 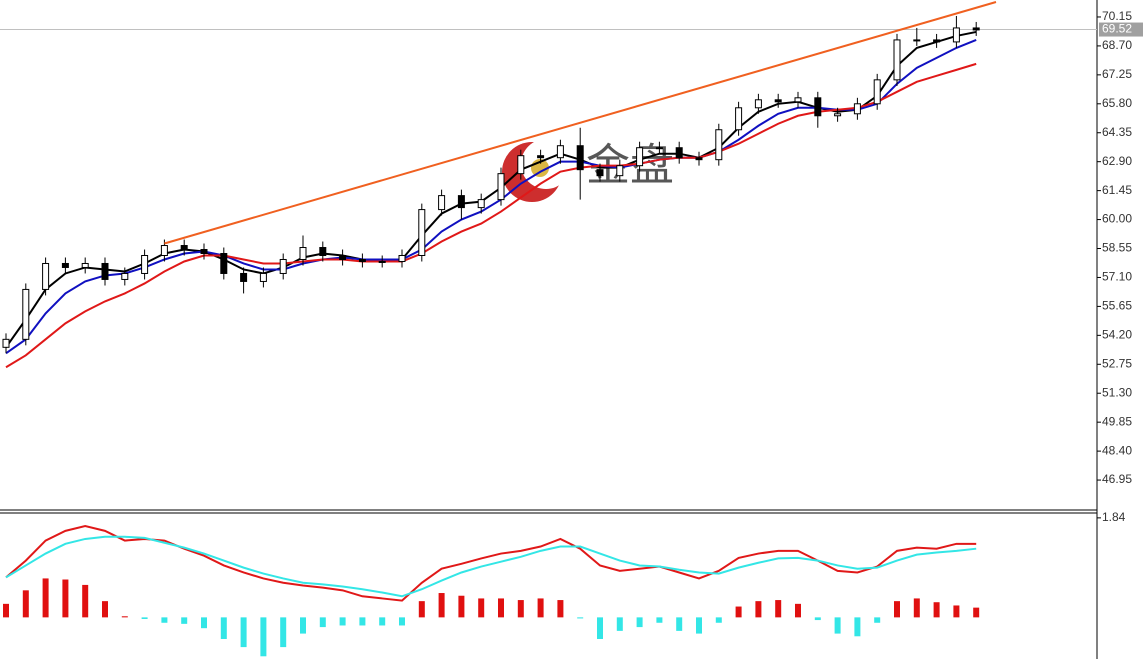 What do you see at coordinates (1114, 517) in the screenshot?
I see `y-tick-label: 1.84` at bounding box center [1114, 517].